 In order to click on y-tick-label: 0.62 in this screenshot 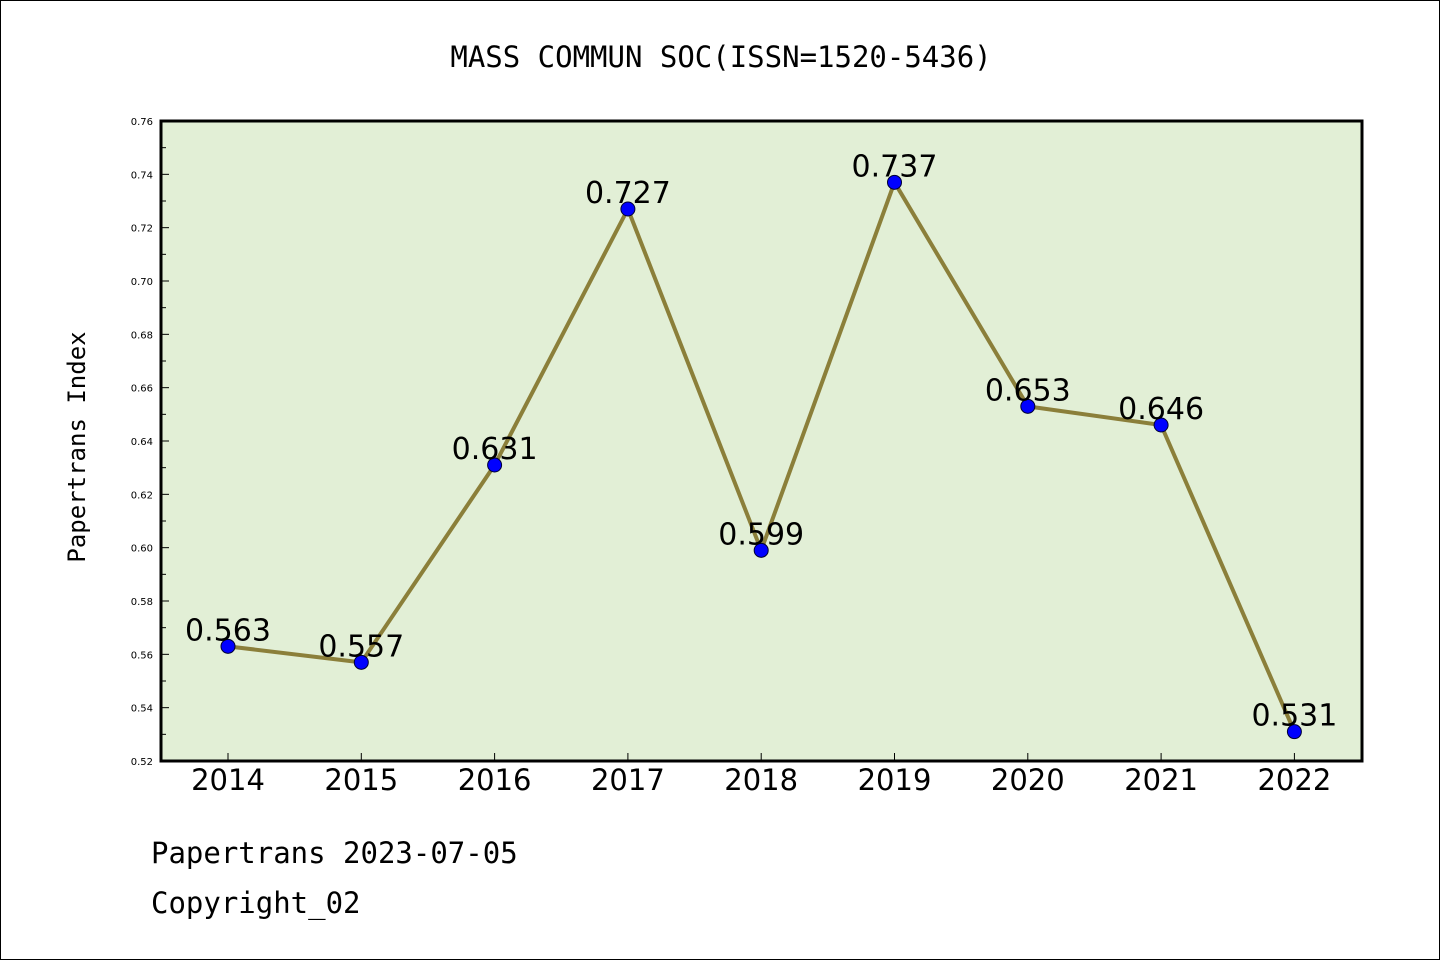, I will do `click(142, 495)`.